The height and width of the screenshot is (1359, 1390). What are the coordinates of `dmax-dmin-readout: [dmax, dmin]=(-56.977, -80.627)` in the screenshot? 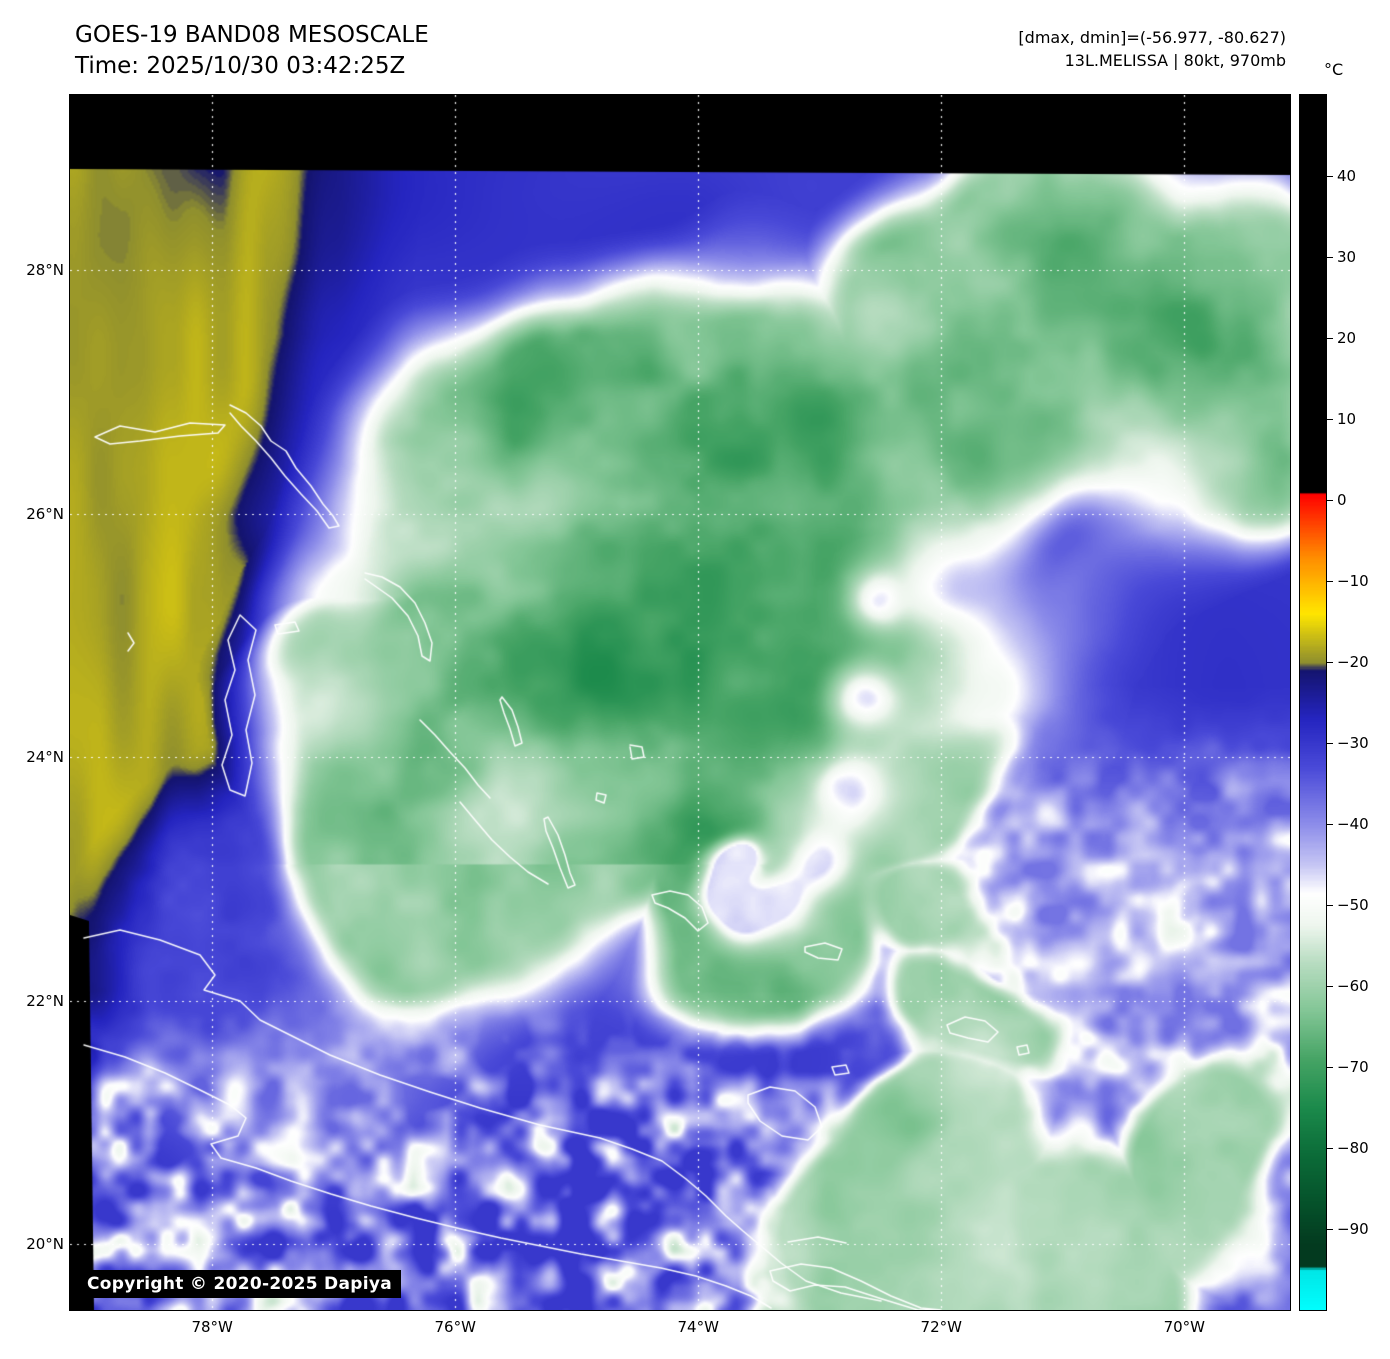 It's located at (1152, 37).